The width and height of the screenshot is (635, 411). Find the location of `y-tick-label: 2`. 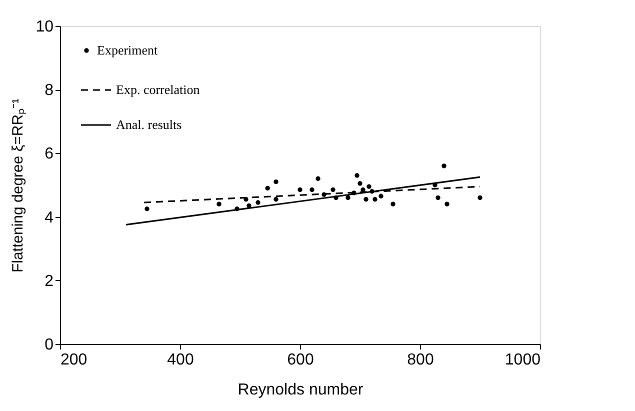

y-tick-label: 2 is located at coordinates (49, 281).